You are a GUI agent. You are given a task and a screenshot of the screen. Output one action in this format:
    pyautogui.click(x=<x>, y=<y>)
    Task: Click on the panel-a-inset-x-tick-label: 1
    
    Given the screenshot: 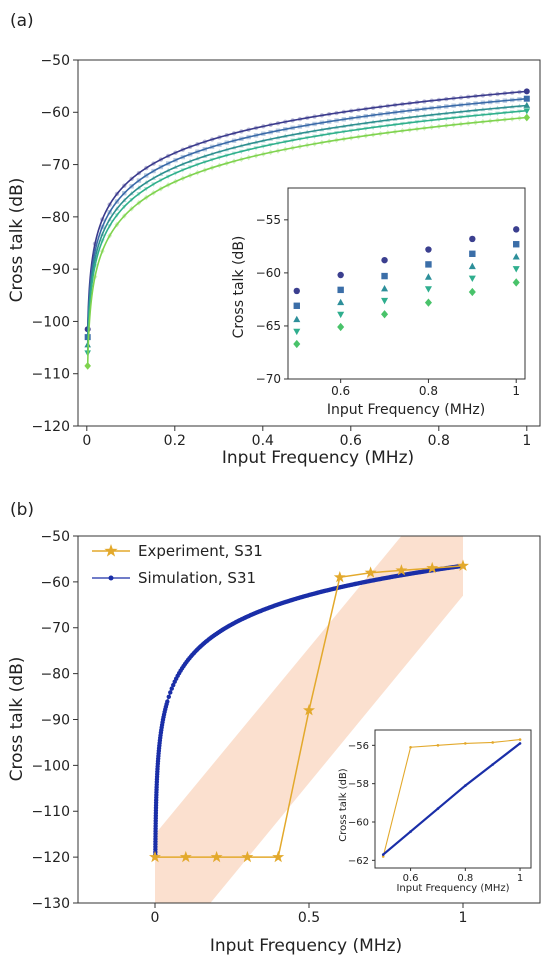 What is the action you would take?
    pyautogui.click(x=516, y=391)
    